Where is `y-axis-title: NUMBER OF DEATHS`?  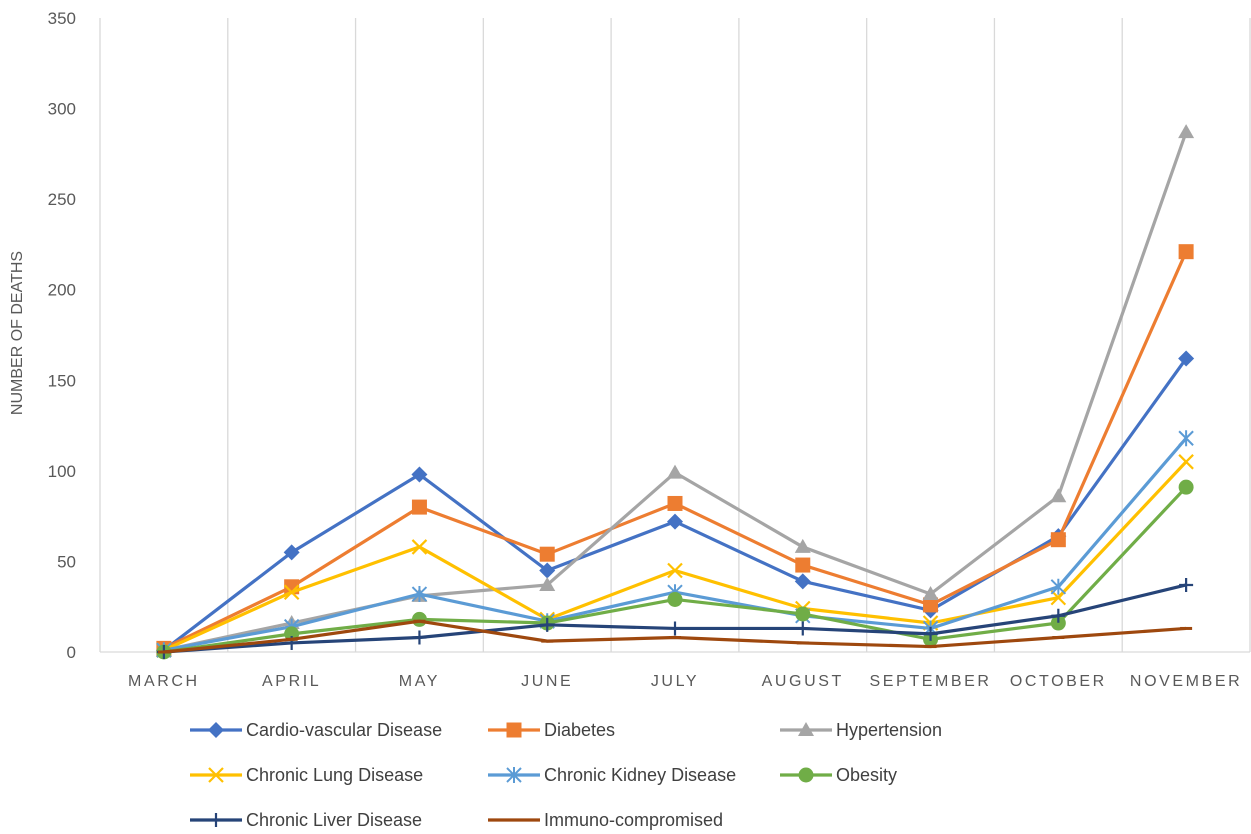 y-axis-title: NUMBER OF DEATHS is located at coordinates (17, 333).